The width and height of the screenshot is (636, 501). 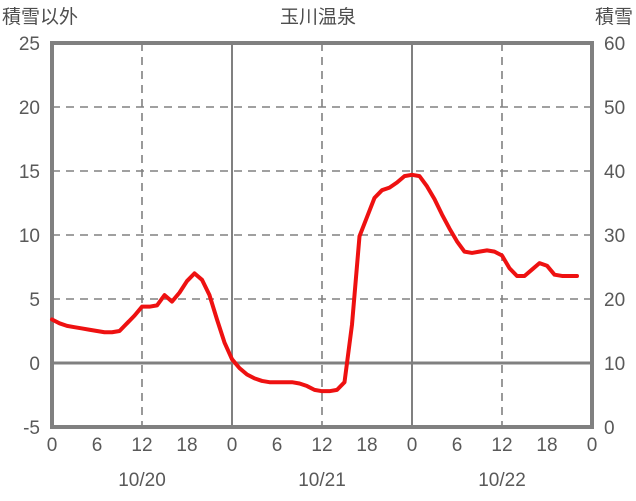 What do you see at coordinates (614, 108) in the screenshot?
I see `y-axis-tick-label-right: 50` at bounding box center [614, 108].